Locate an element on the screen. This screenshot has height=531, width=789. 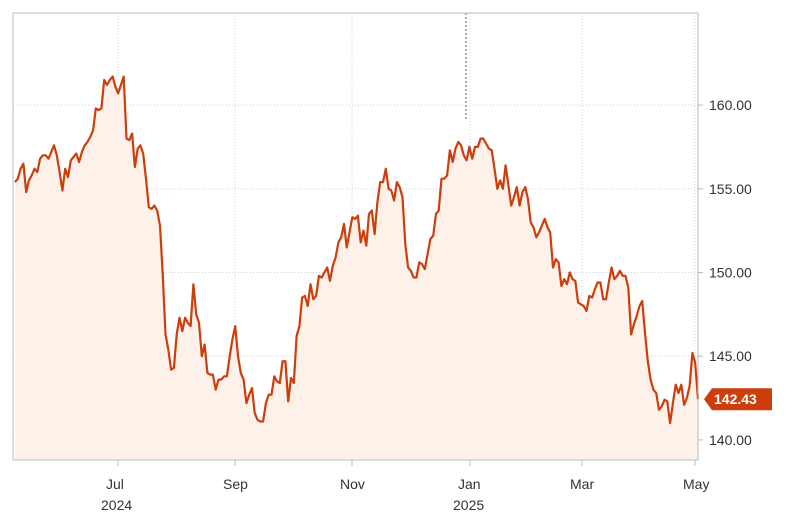
x-tick-label: Jul is located at coordinates (115, 484).